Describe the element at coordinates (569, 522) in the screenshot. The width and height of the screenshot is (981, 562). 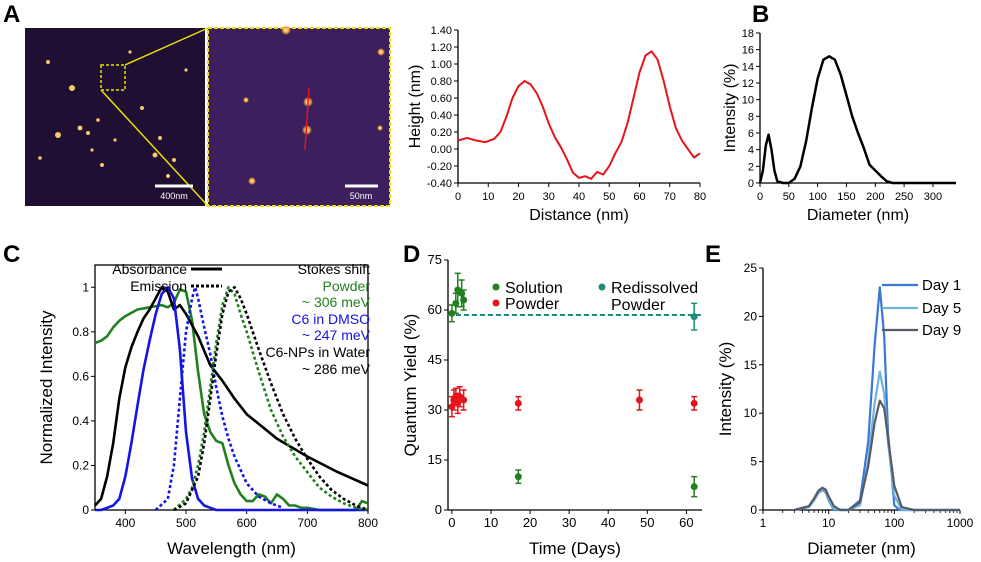
I see `x-tick-label: 30` at that location.